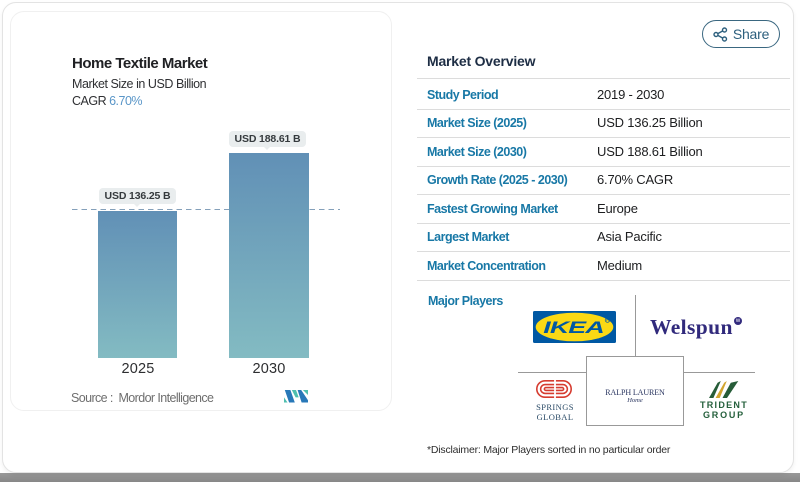  I want to click on svg-text: R, so click(607, 320).